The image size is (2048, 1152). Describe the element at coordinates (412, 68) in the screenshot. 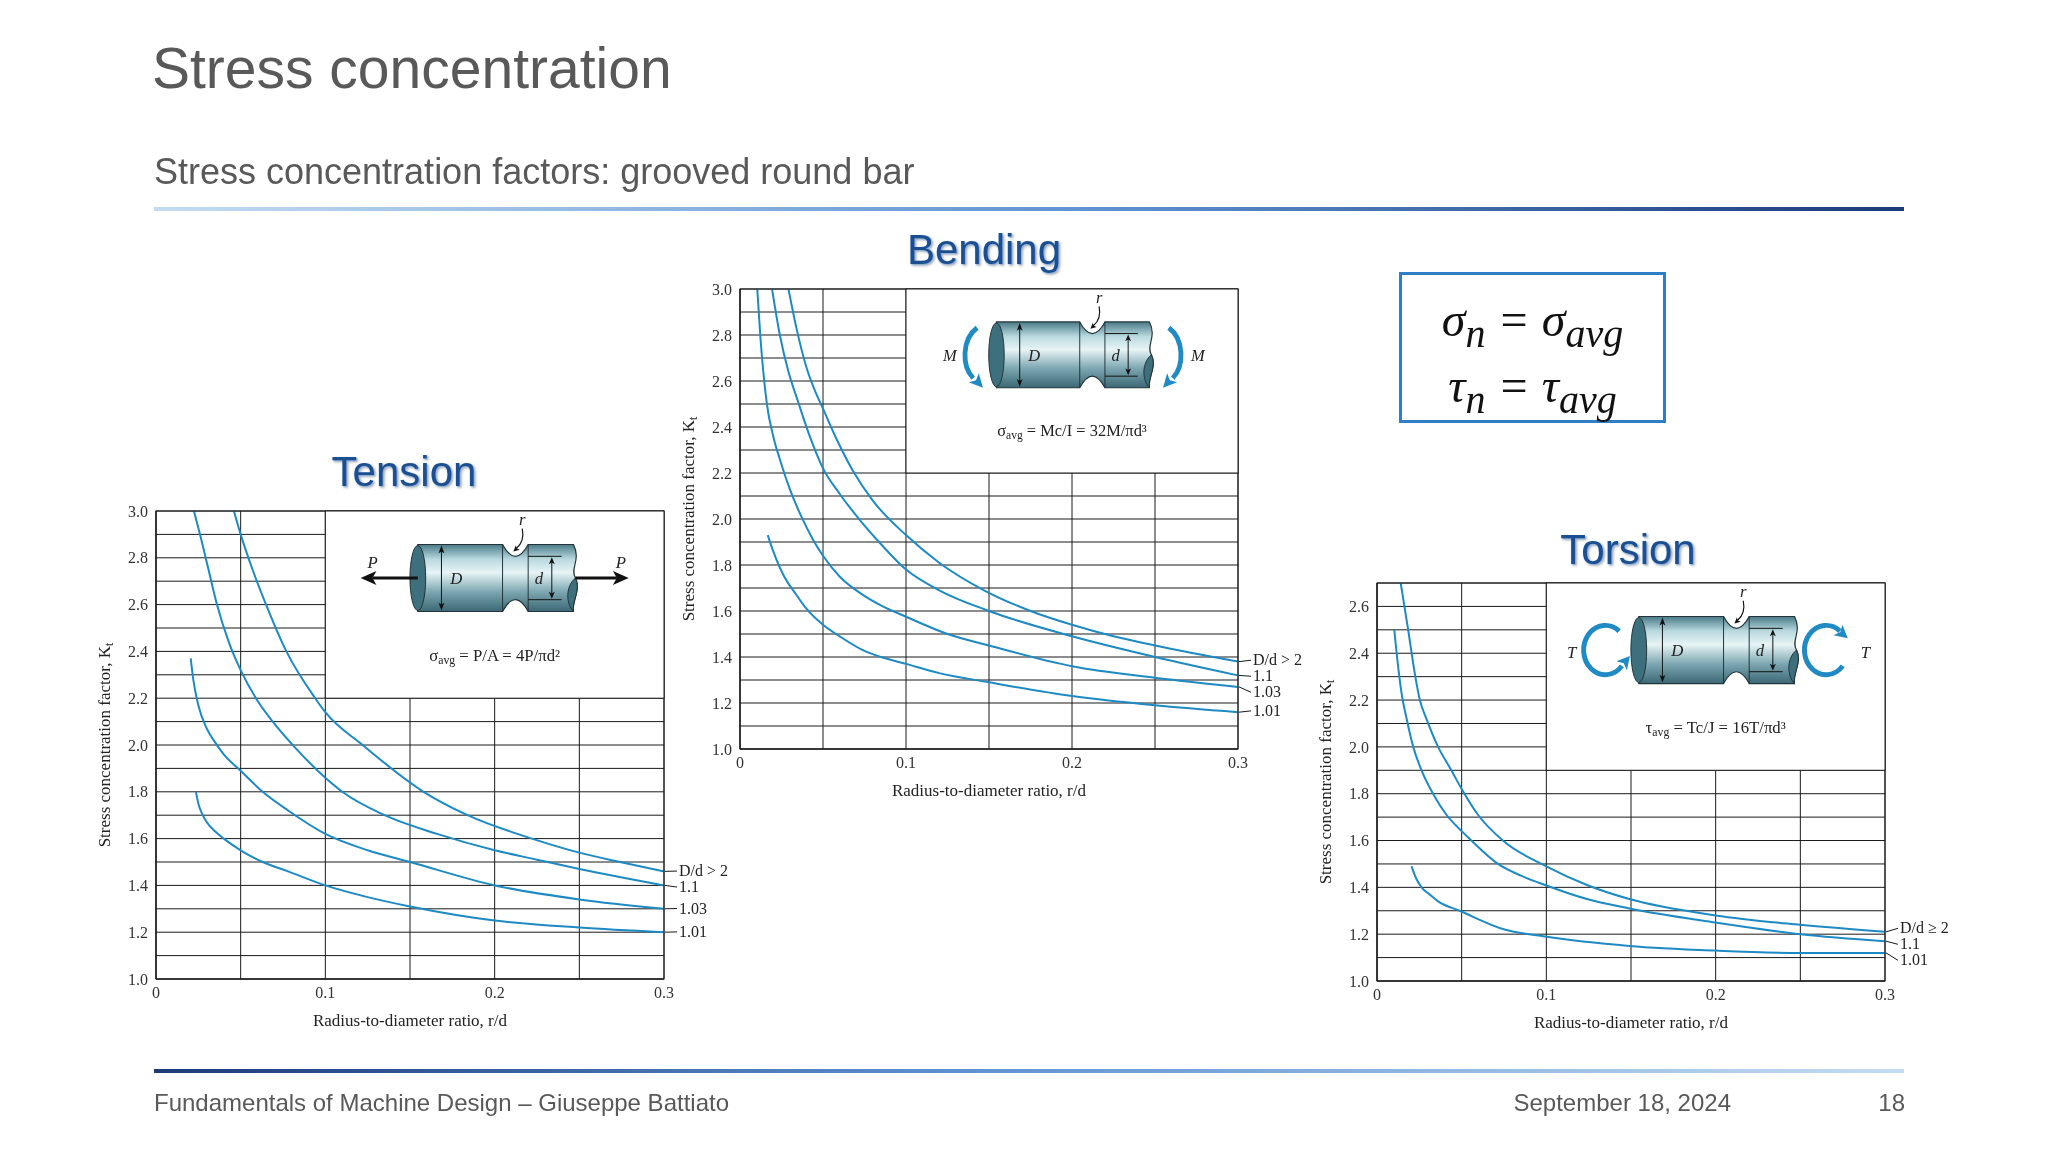

I see `text: Stress concentration` at that location.